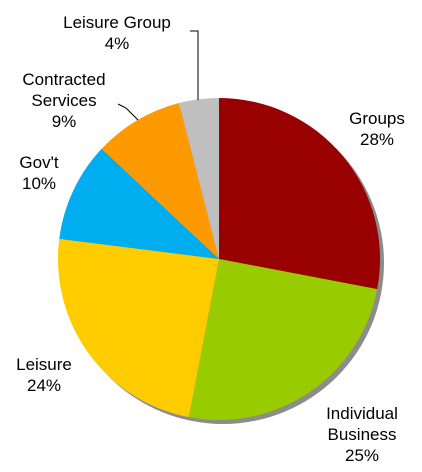 This screenshot has height=472, width=422. What do you see at coordinates (128, 112) in the screenshot?
I see `leader-line-contracted-services` at bounding box center [128, 112].